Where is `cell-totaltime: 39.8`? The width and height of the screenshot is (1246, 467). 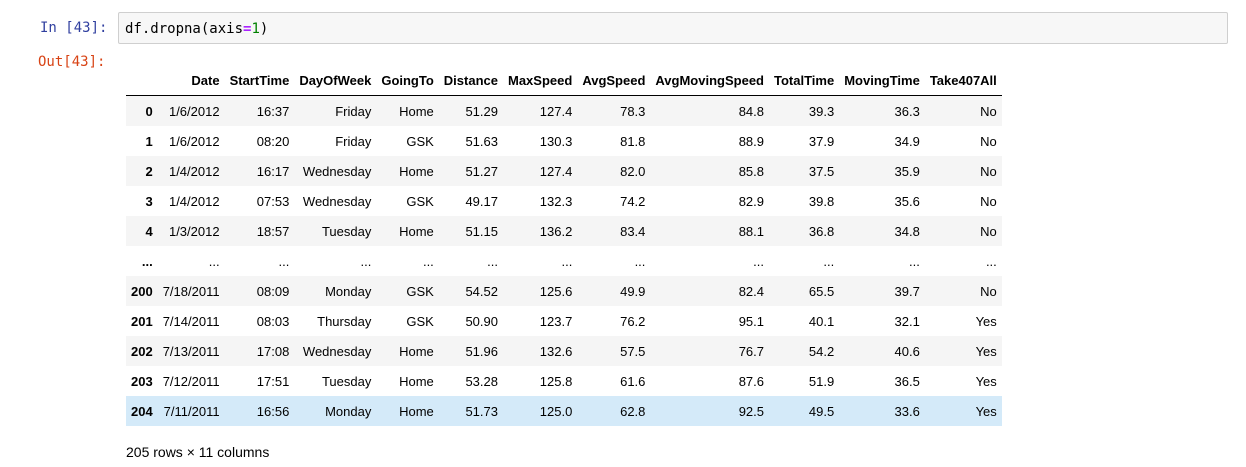
cell-totaltime: 39.8 is located at coordinates (821, 201).